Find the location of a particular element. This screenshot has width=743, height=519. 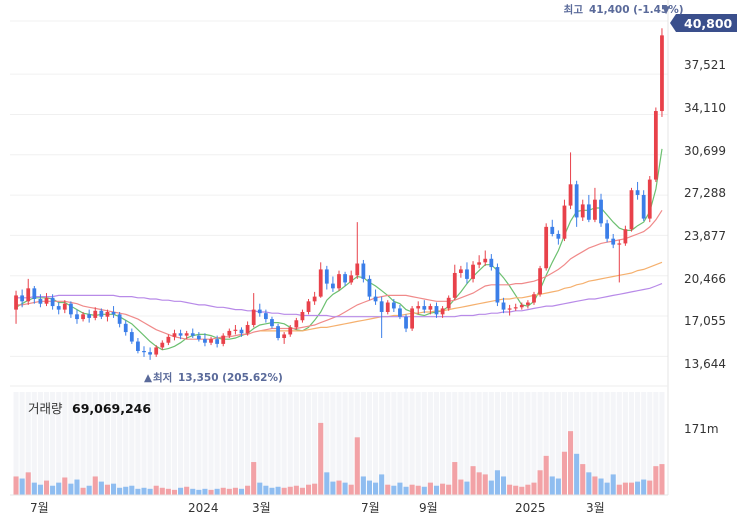

time-tick: 7월 is located at coordinates (370, 508).